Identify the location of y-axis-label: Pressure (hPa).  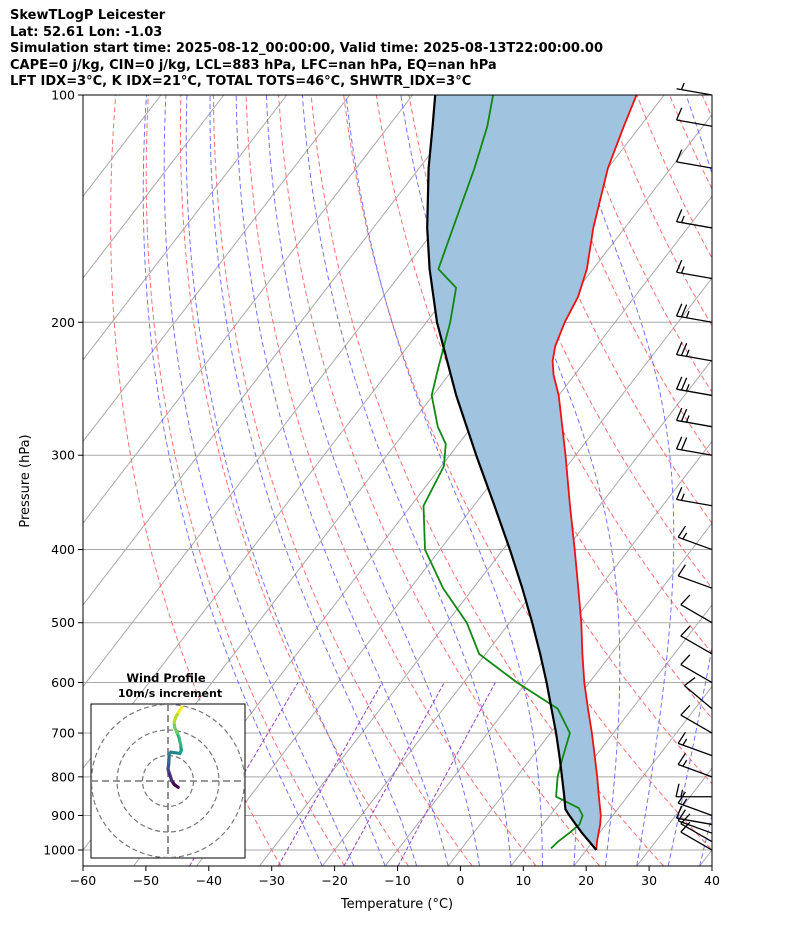
(25, 480).